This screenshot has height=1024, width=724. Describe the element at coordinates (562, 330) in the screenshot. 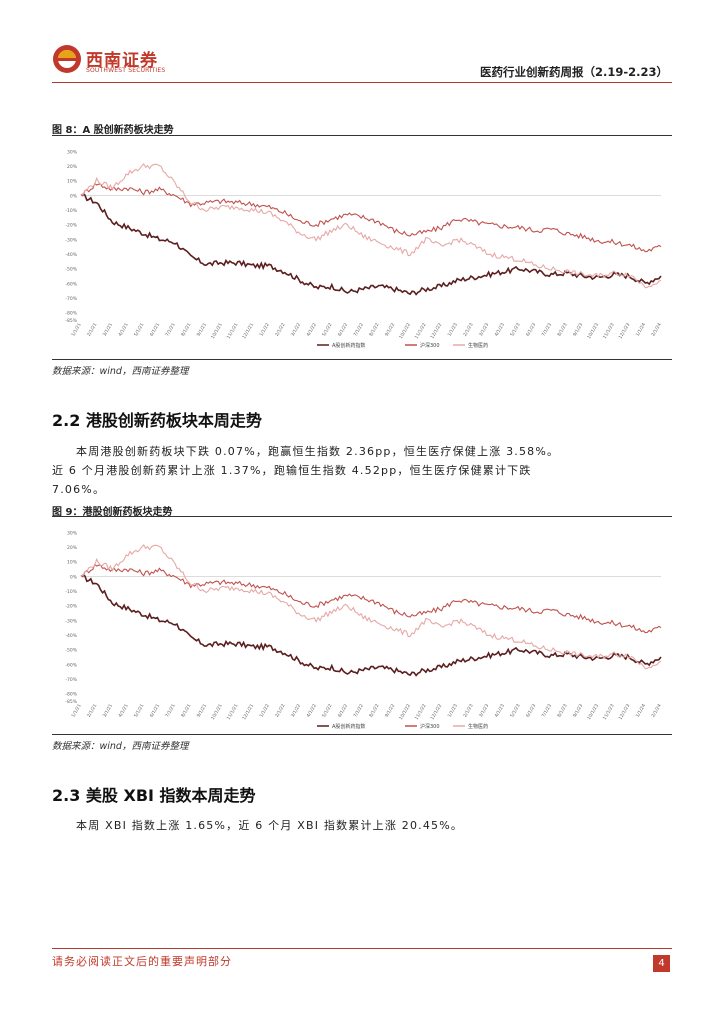

I see `x-tick-label: 8/1/23` at that location.